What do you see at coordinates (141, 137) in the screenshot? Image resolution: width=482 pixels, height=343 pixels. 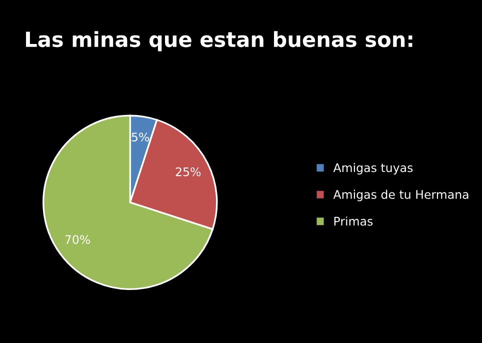 I see `data-label: 5%` at bounding box center [141, 137].